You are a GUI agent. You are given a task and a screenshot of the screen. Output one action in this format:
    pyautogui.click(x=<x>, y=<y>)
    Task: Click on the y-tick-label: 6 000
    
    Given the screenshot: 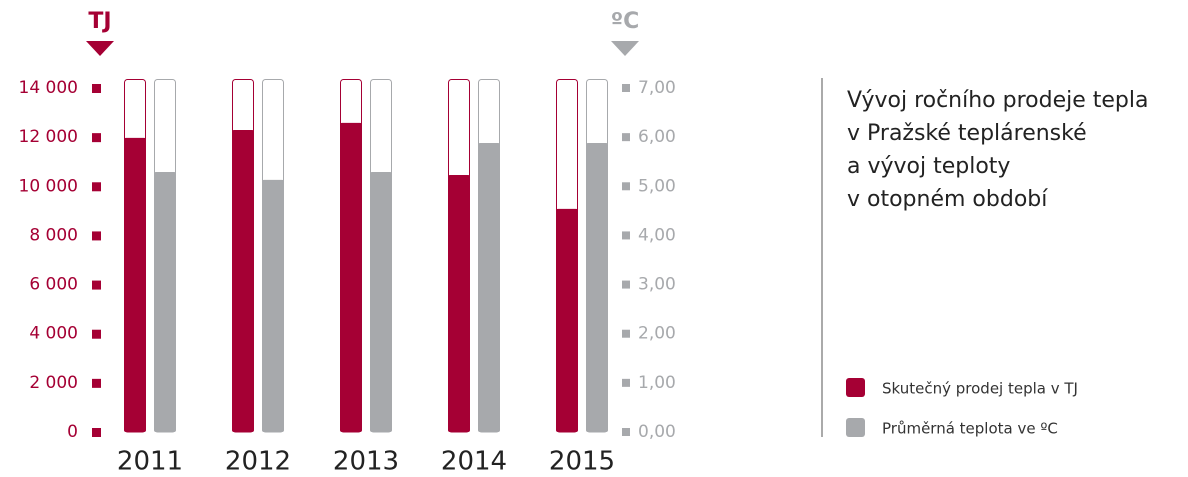 What is the action you would take?
    pyautogui.click(x=53, y=285)
    